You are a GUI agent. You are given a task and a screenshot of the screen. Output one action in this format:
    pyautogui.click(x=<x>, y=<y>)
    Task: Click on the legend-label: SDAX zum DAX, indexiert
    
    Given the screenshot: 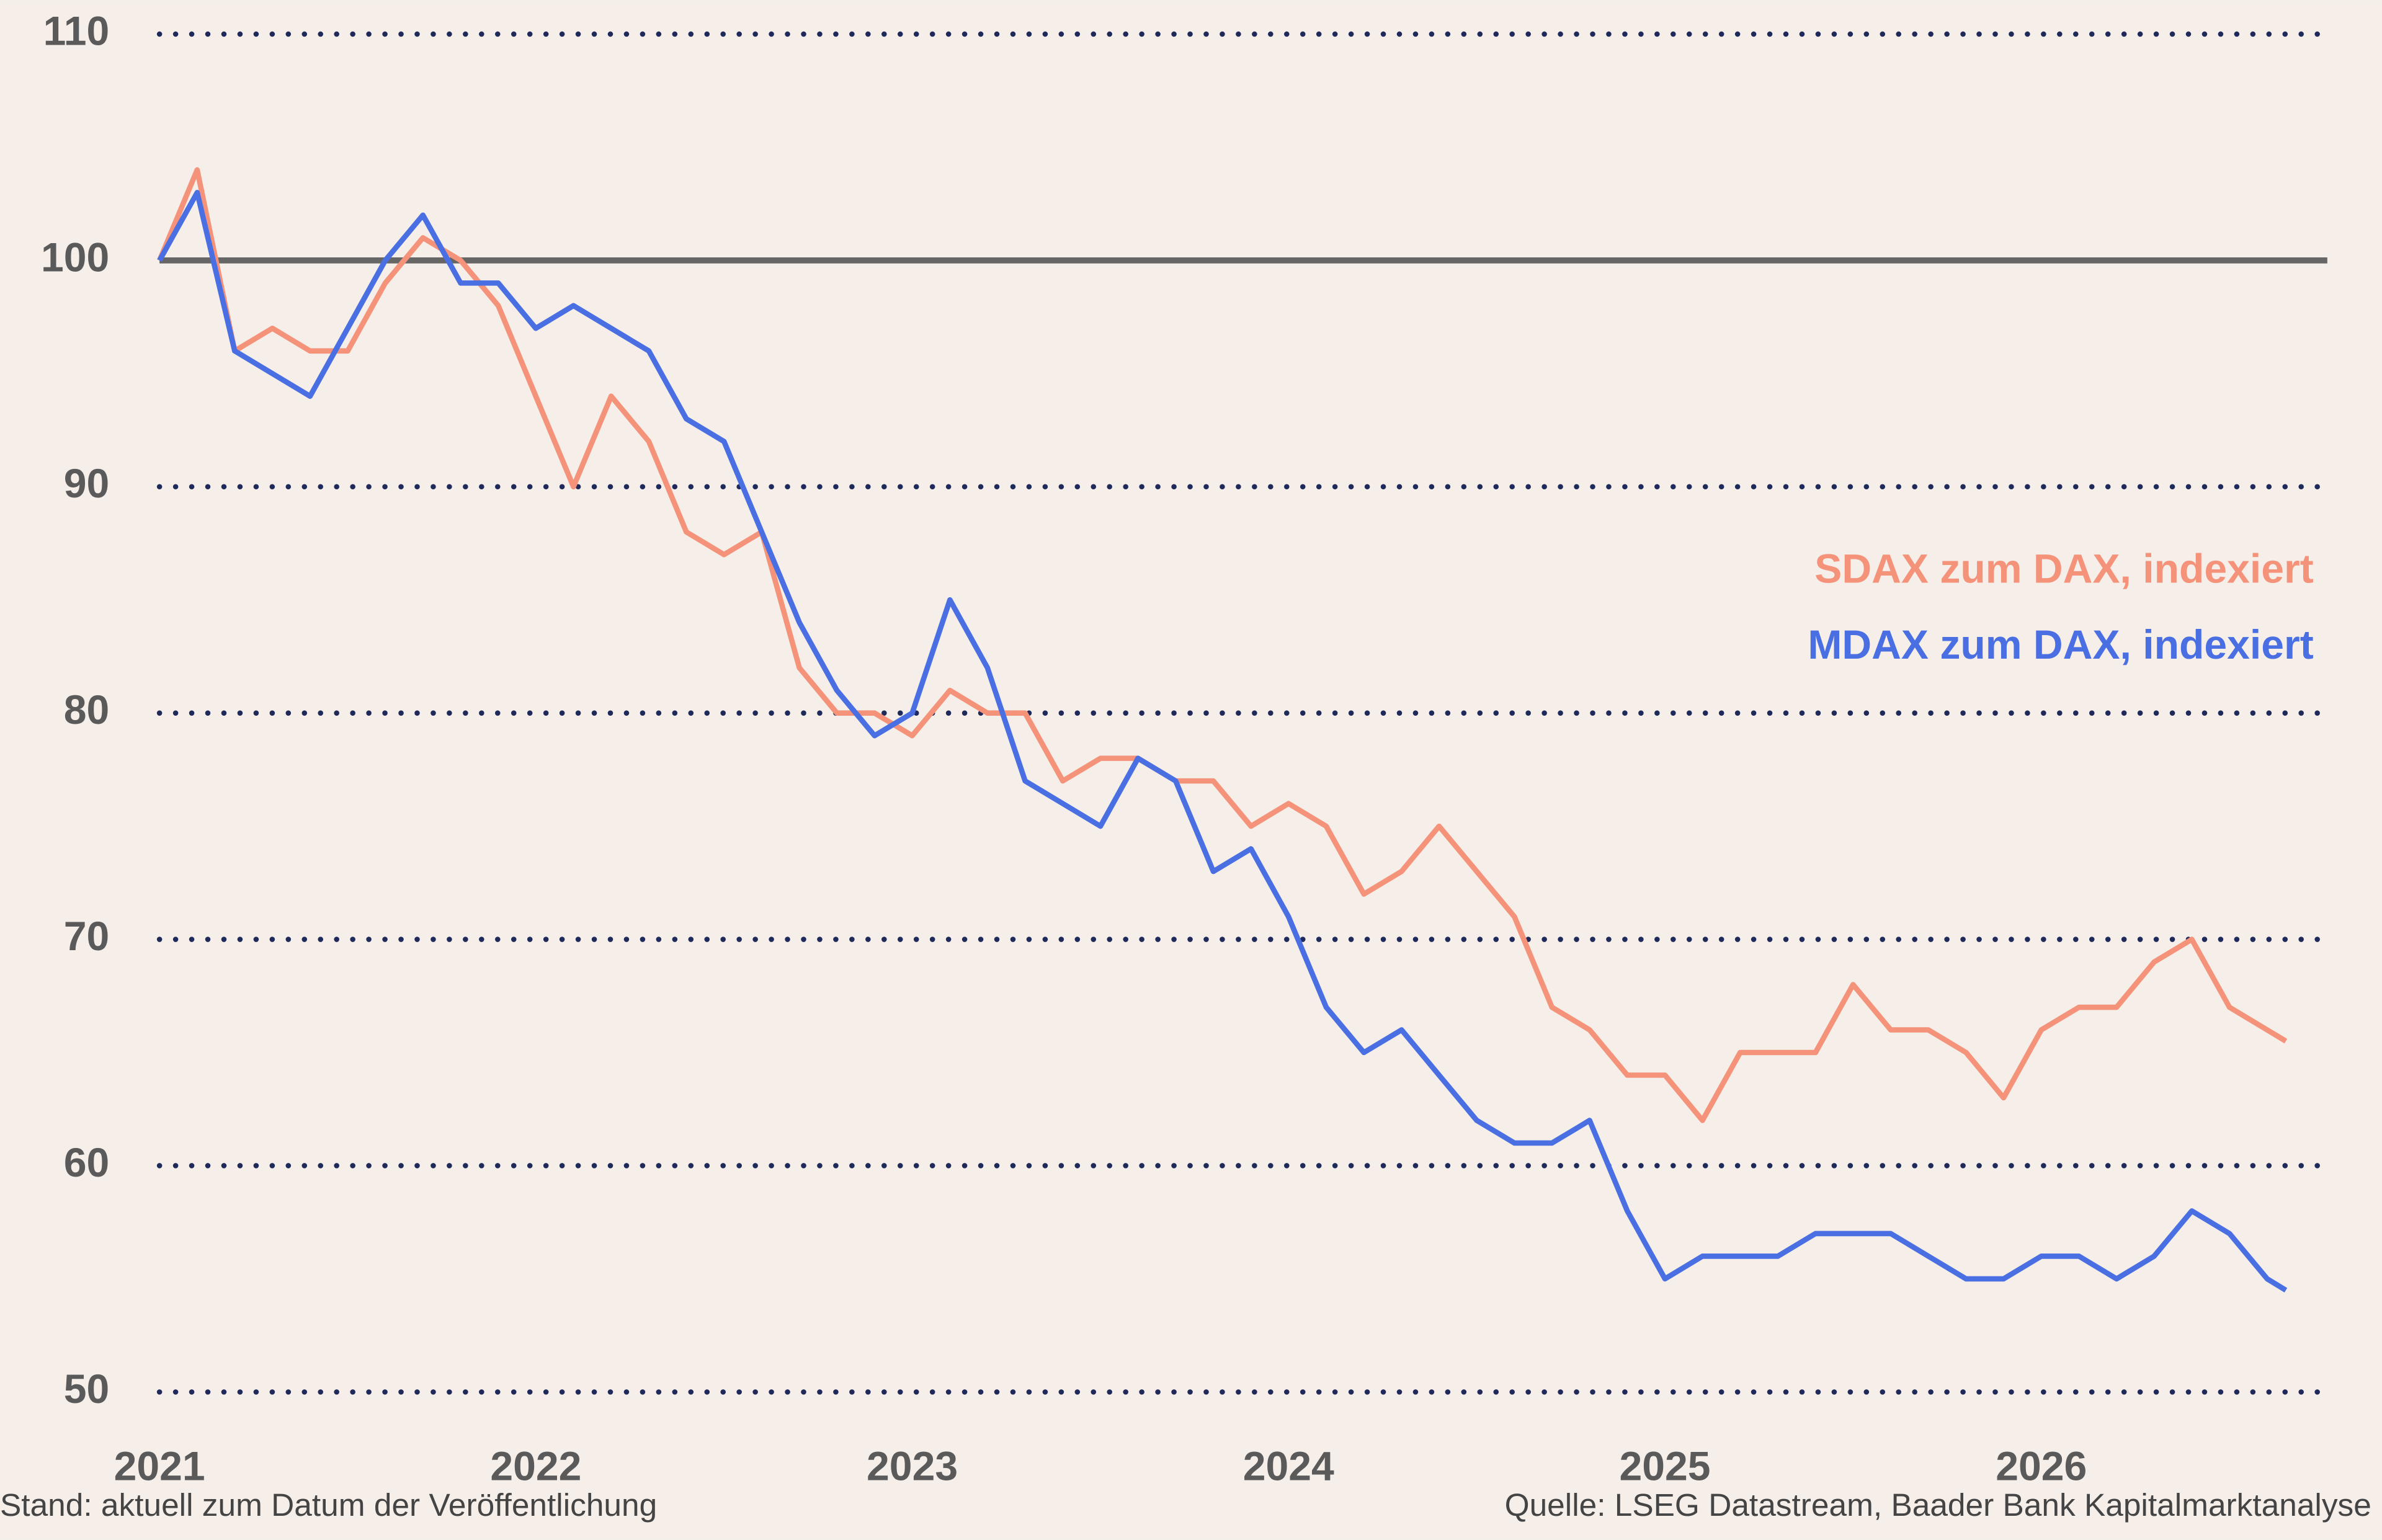 What is the action you would take?
    pyautogui.click(x=2063, y=569)
    